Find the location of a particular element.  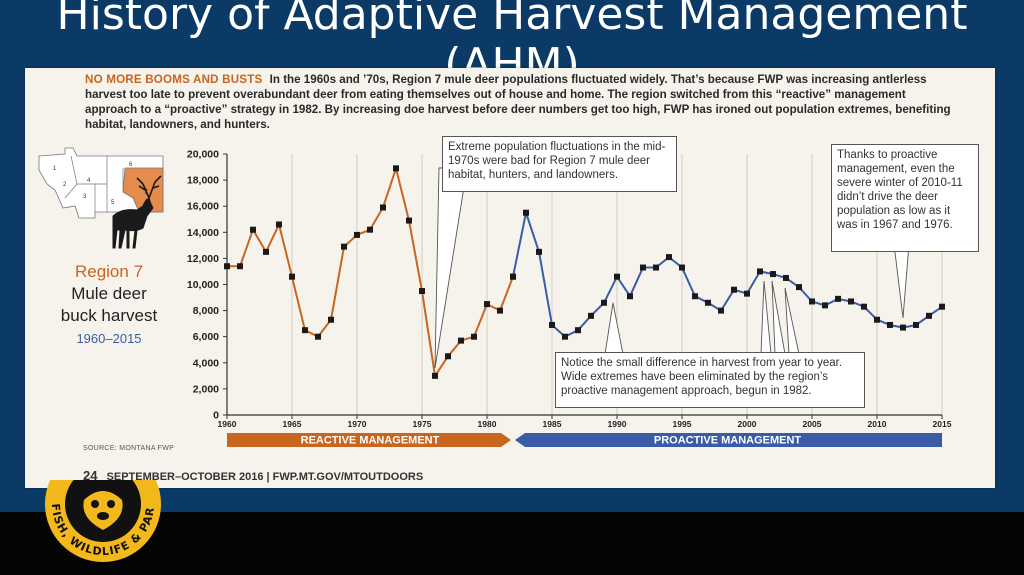

y-tick-label: 6,000 is located at coordinates (206, 337).